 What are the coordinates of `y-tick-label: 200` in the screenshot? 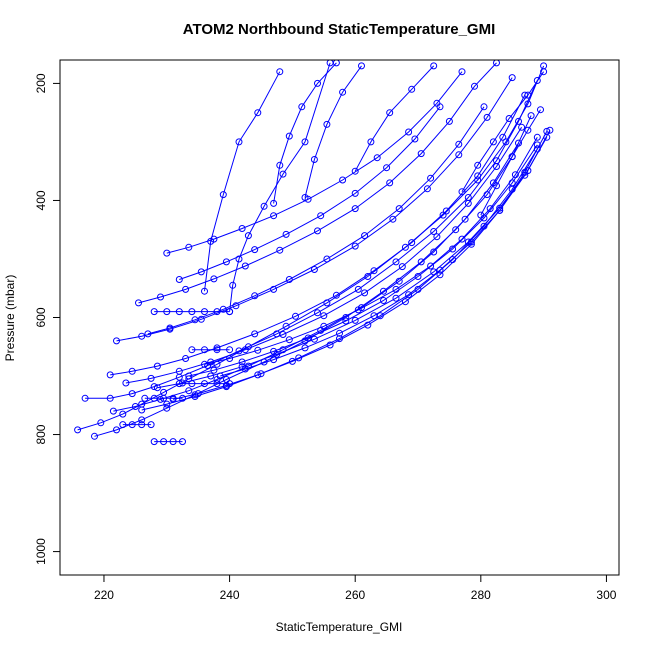 It's located at (41, 83).